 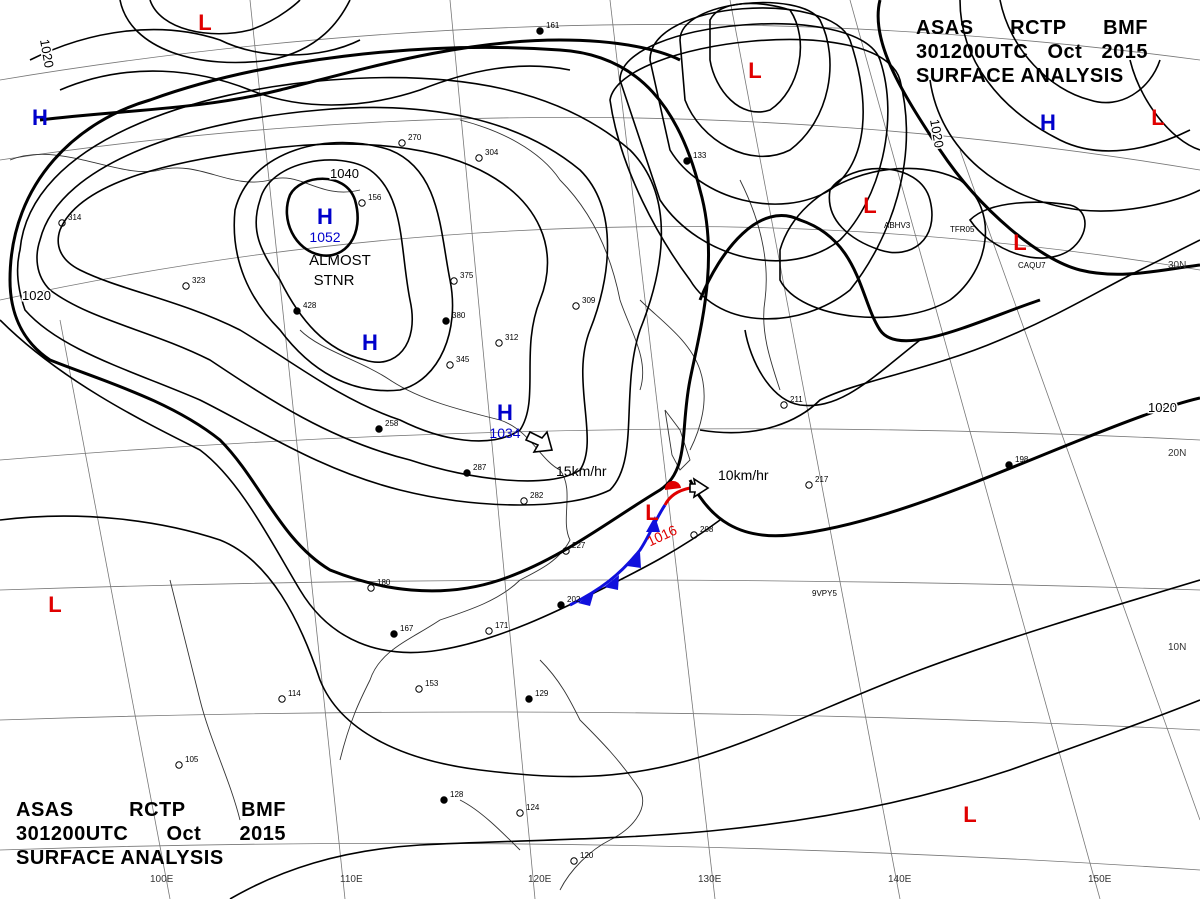 I want to click on header-year: 2015, so click(x=1124, y=52).